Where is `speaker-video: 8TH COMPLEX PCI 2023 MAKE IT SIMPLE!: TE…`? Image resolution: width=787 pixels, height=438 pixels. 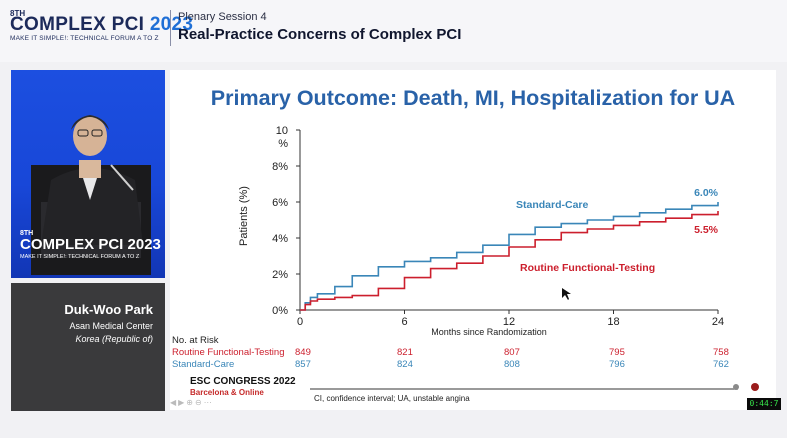
speaker-video: 8TH COMPLEX PCI 2023 MAKE IT SIMPLE!: TE… is located at coordinates (88, 174).